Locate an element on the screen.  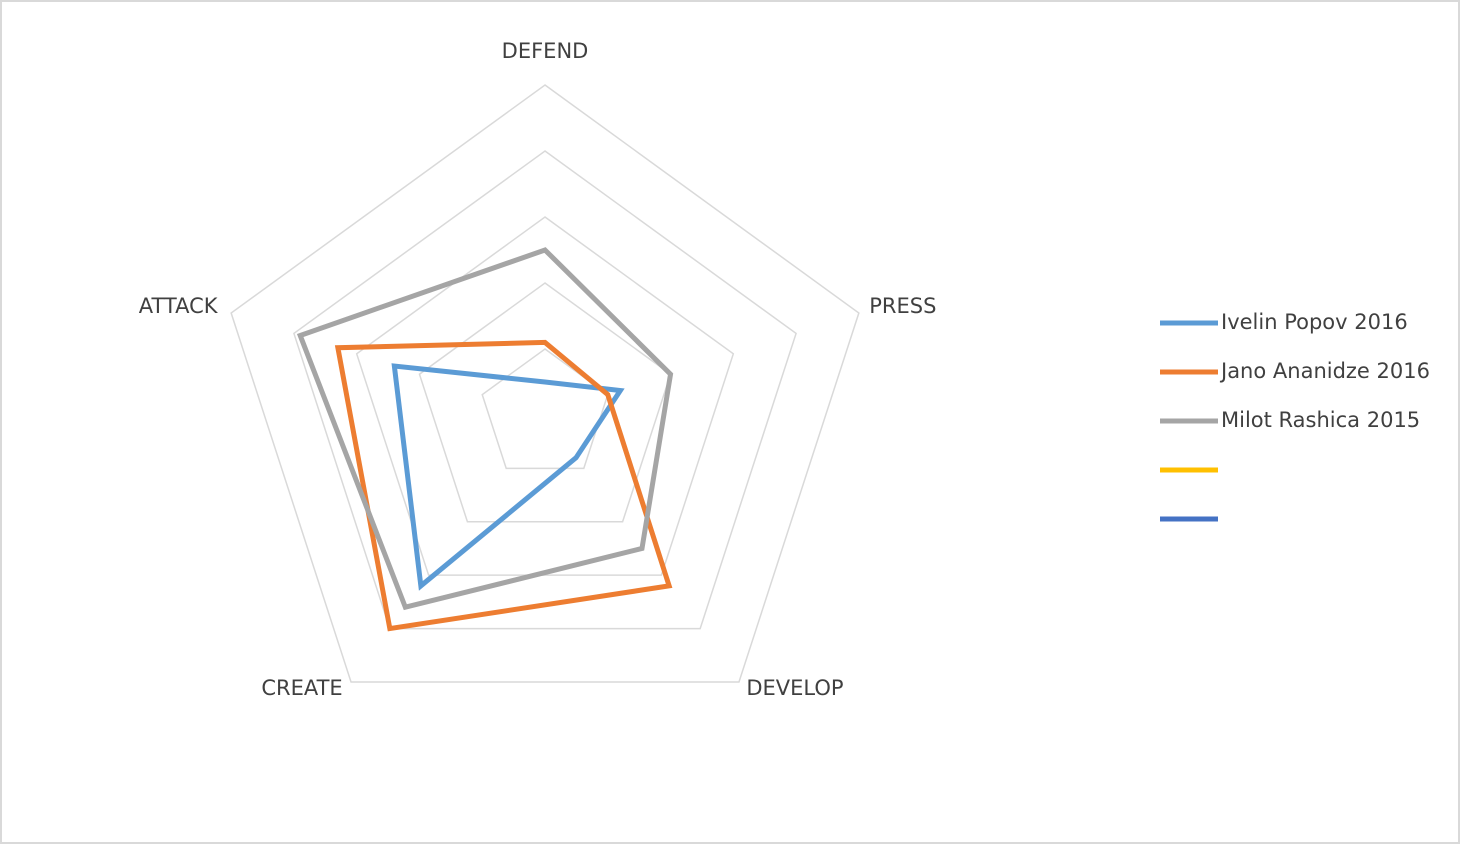
axis-label: ATTACK is located at coordinates (179, 306).